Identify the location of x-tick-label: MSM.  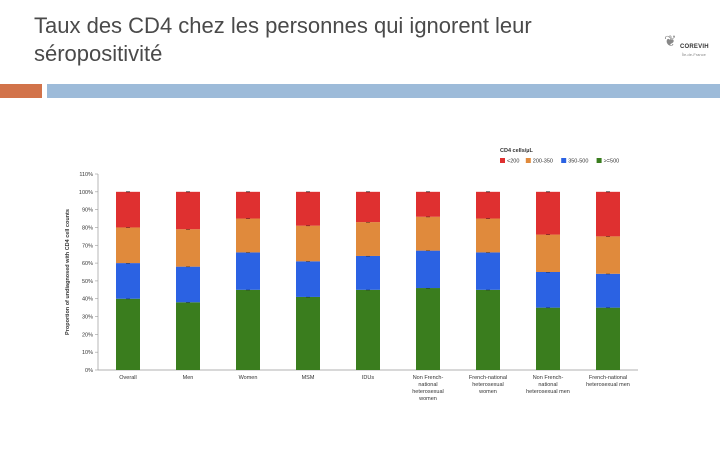
(308, 378).